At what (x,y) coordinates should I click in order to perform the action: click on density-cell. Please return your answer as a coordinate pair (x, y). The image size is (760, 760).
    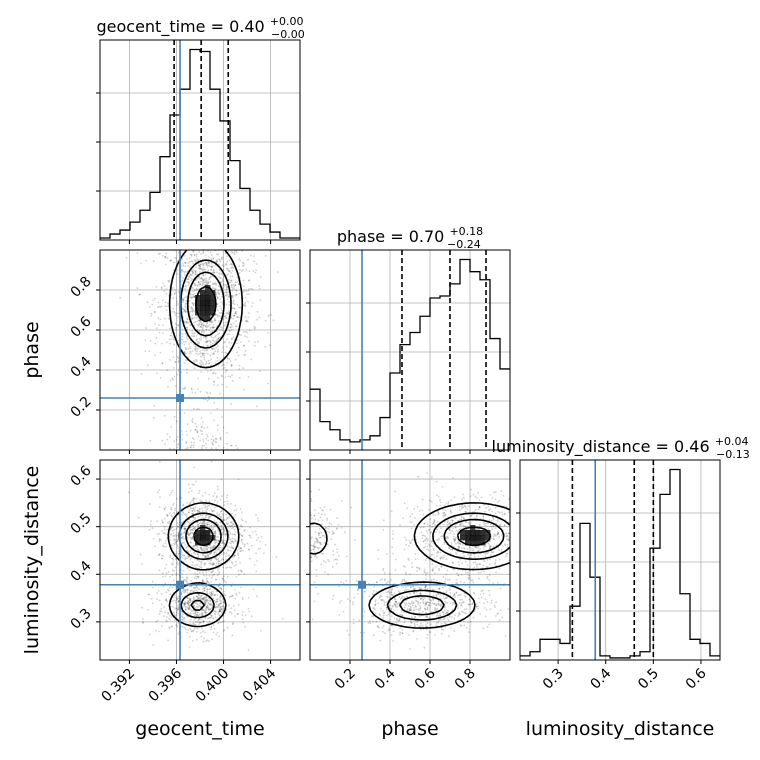
    Looking at the image, I should click on (198, 533).